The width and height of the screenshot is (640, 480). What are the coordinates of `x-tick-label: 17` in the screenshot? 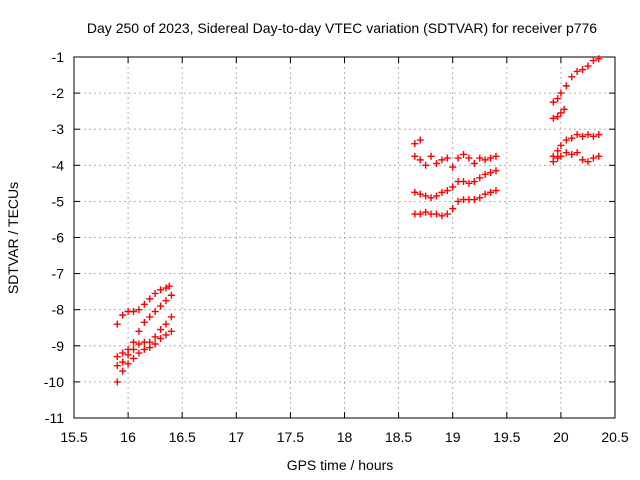 It's located at (237, 437).